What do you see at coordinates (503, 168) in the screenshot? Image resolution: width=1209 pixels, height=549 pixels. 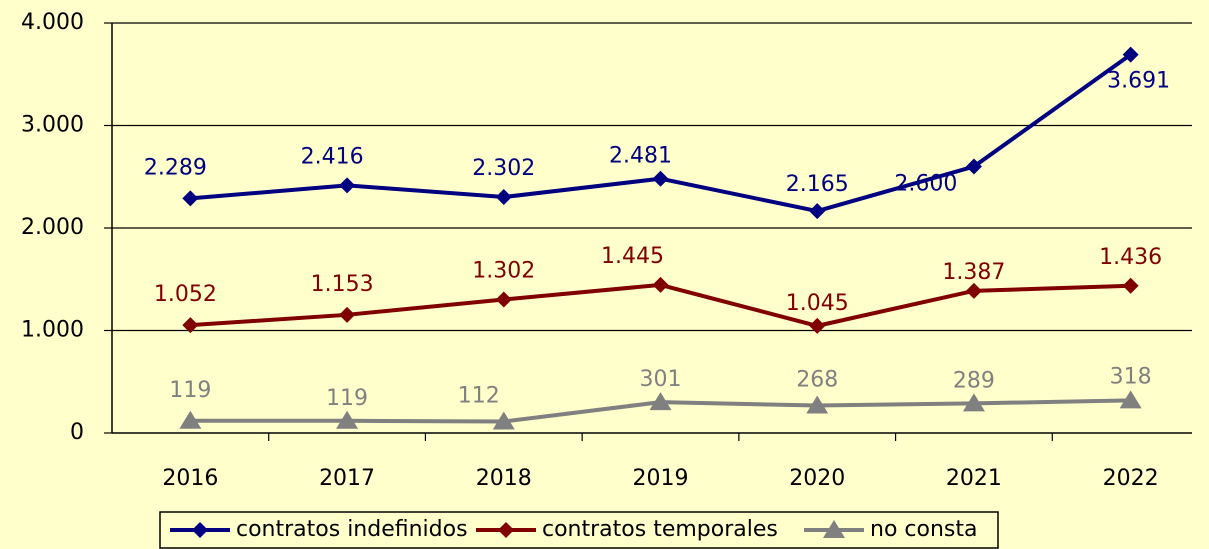 I see `data-label: 2.302` at bounding box center [503, 168].